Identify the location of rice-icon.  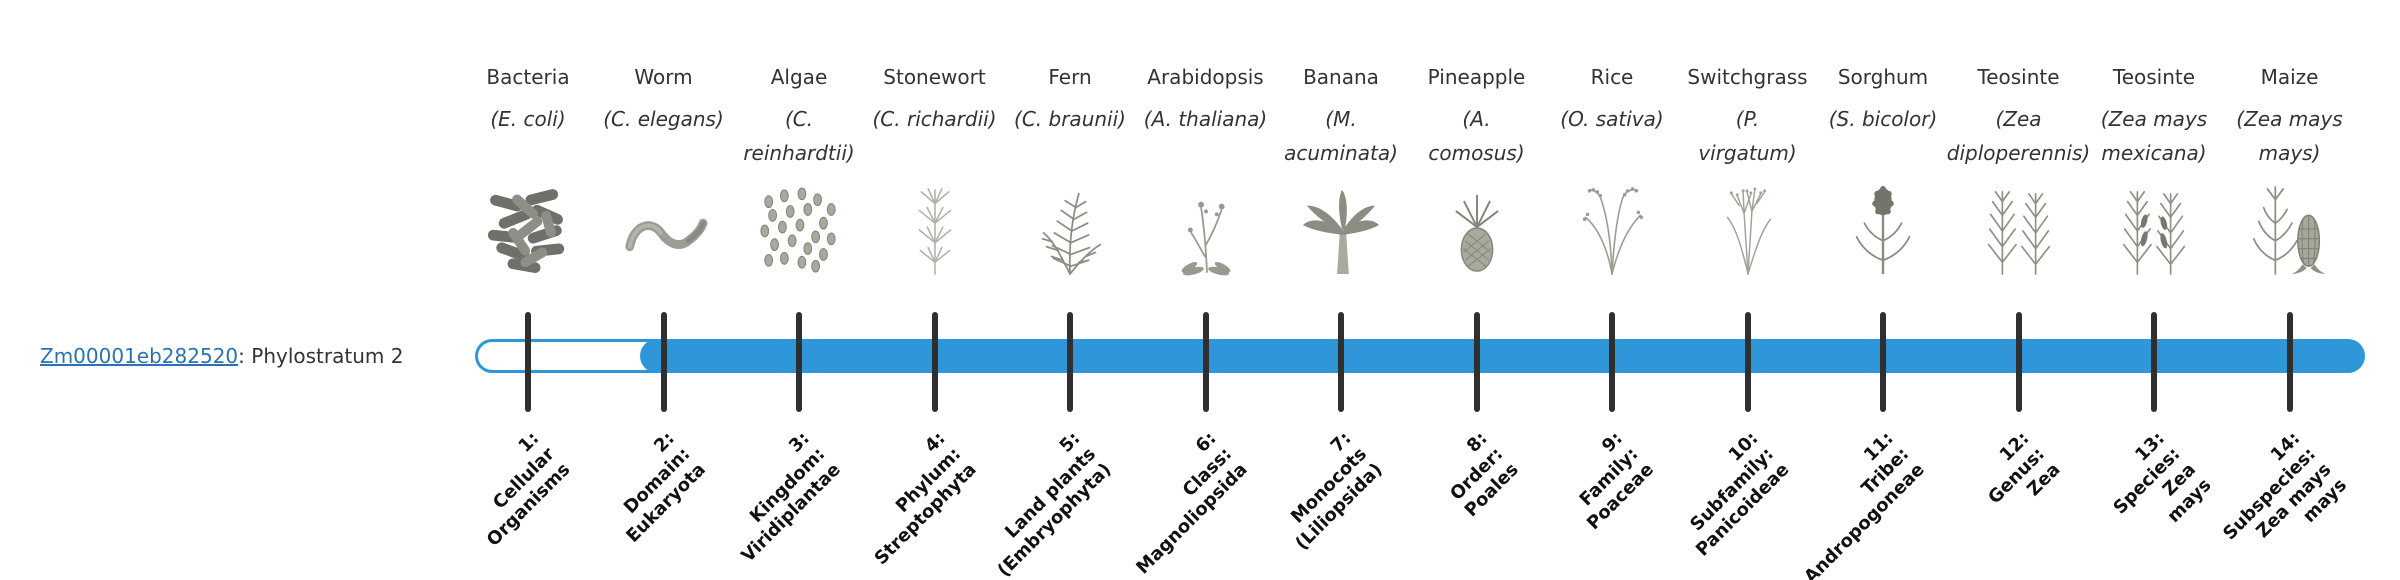
(1612, 230).